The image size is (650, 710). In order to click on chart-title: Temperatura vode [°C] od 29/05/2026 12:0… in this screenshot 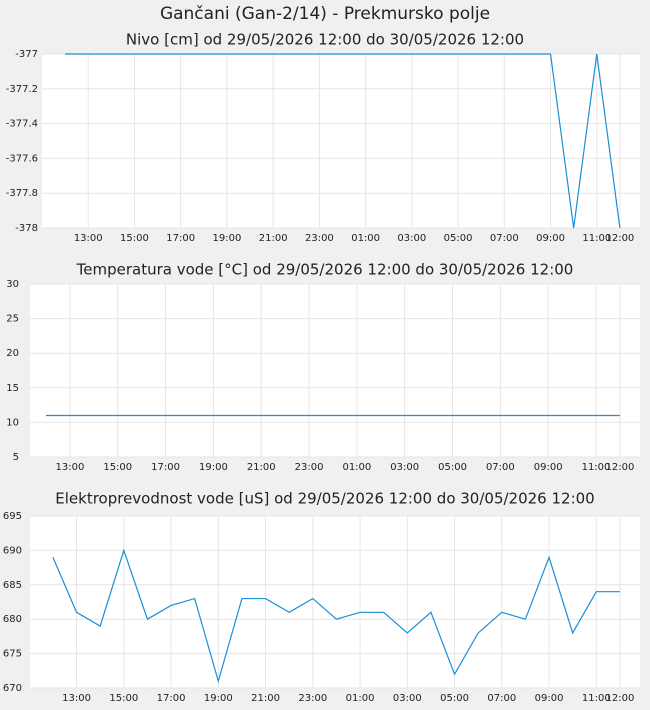, I will do `click(325, 270)`.